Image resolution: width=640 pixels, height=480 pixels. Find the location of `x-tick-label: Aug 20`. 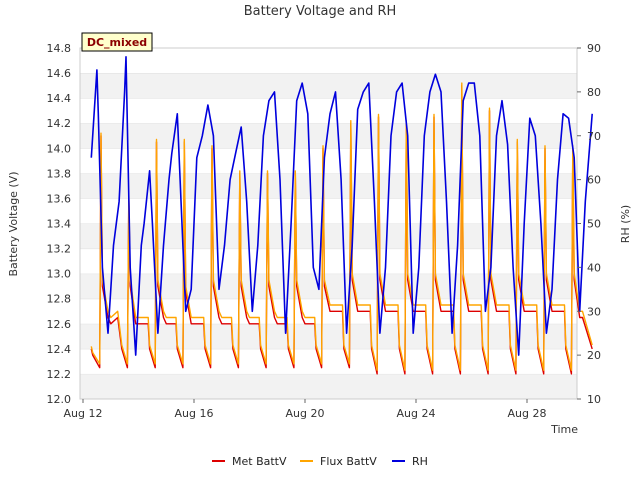

x-tick-label: Aug 20 is located at coordinates (305, 413).